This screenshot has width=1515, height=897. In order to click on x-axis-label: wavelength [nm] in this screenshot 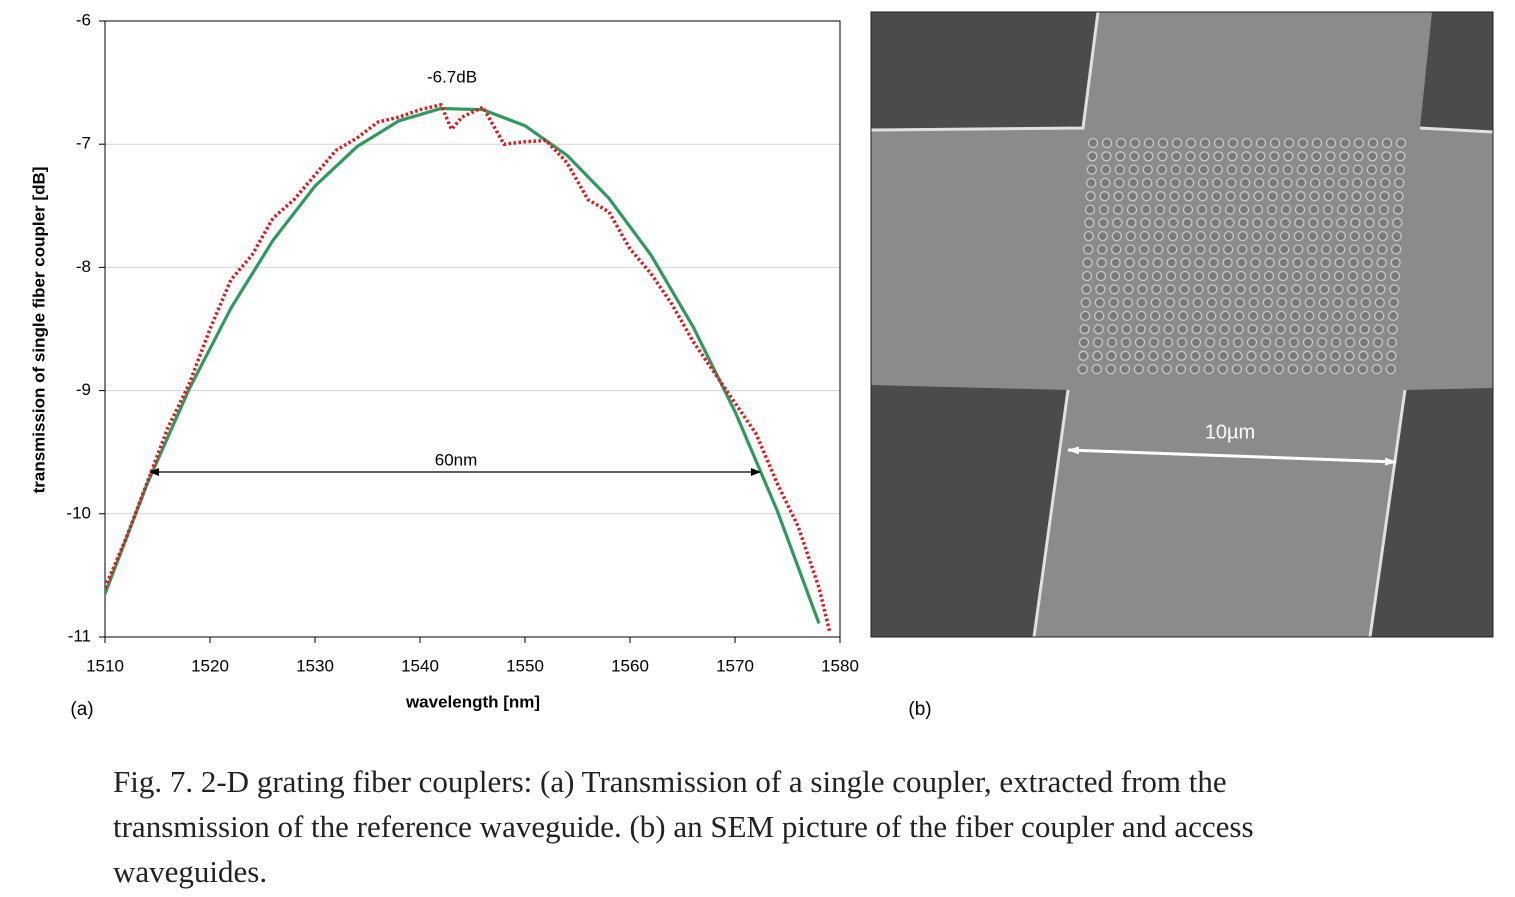, I will do `click(472, 701)`.